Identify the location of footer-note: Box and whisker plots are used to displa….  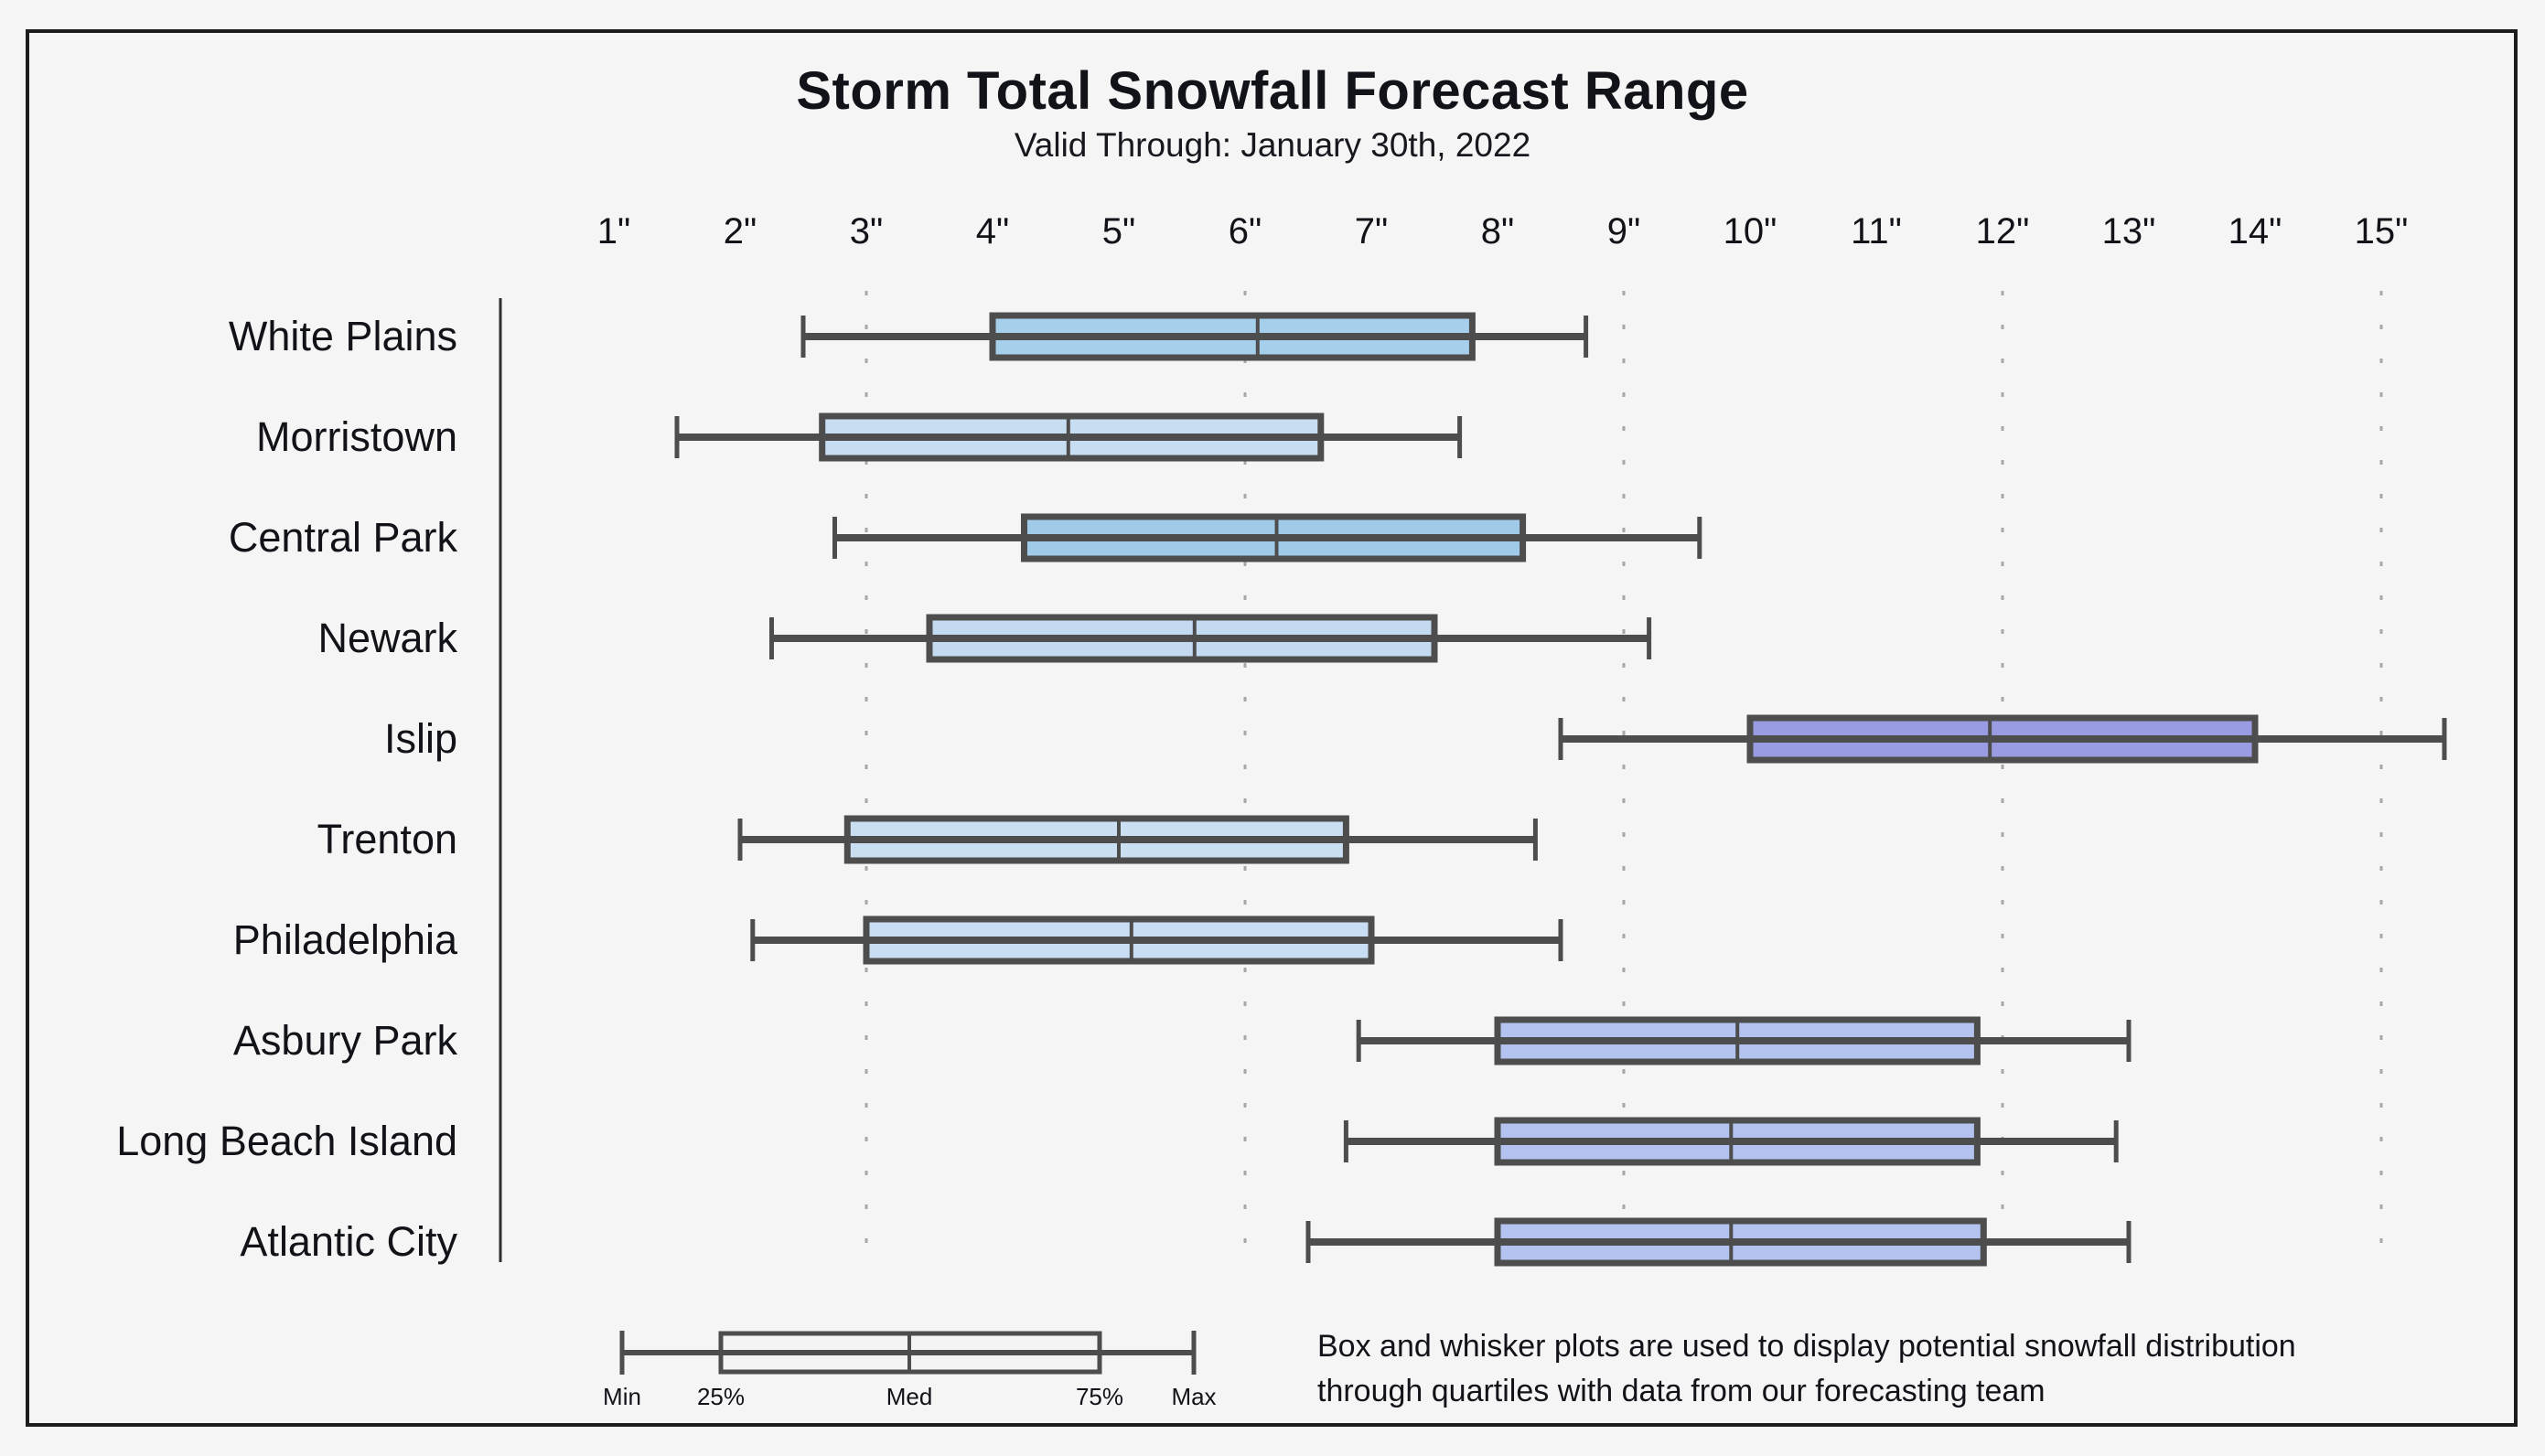
(1866, 1369).